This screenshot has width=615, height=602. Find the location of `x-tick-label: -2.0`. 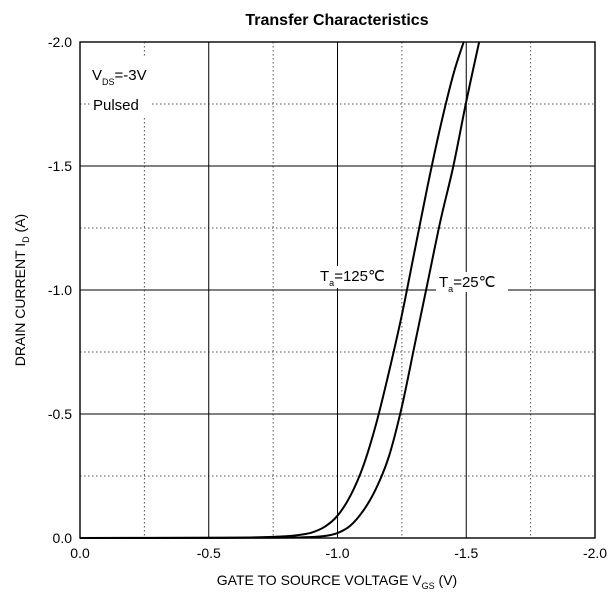

x-tick-label: -2.0 is located at coordinates (595, 553).